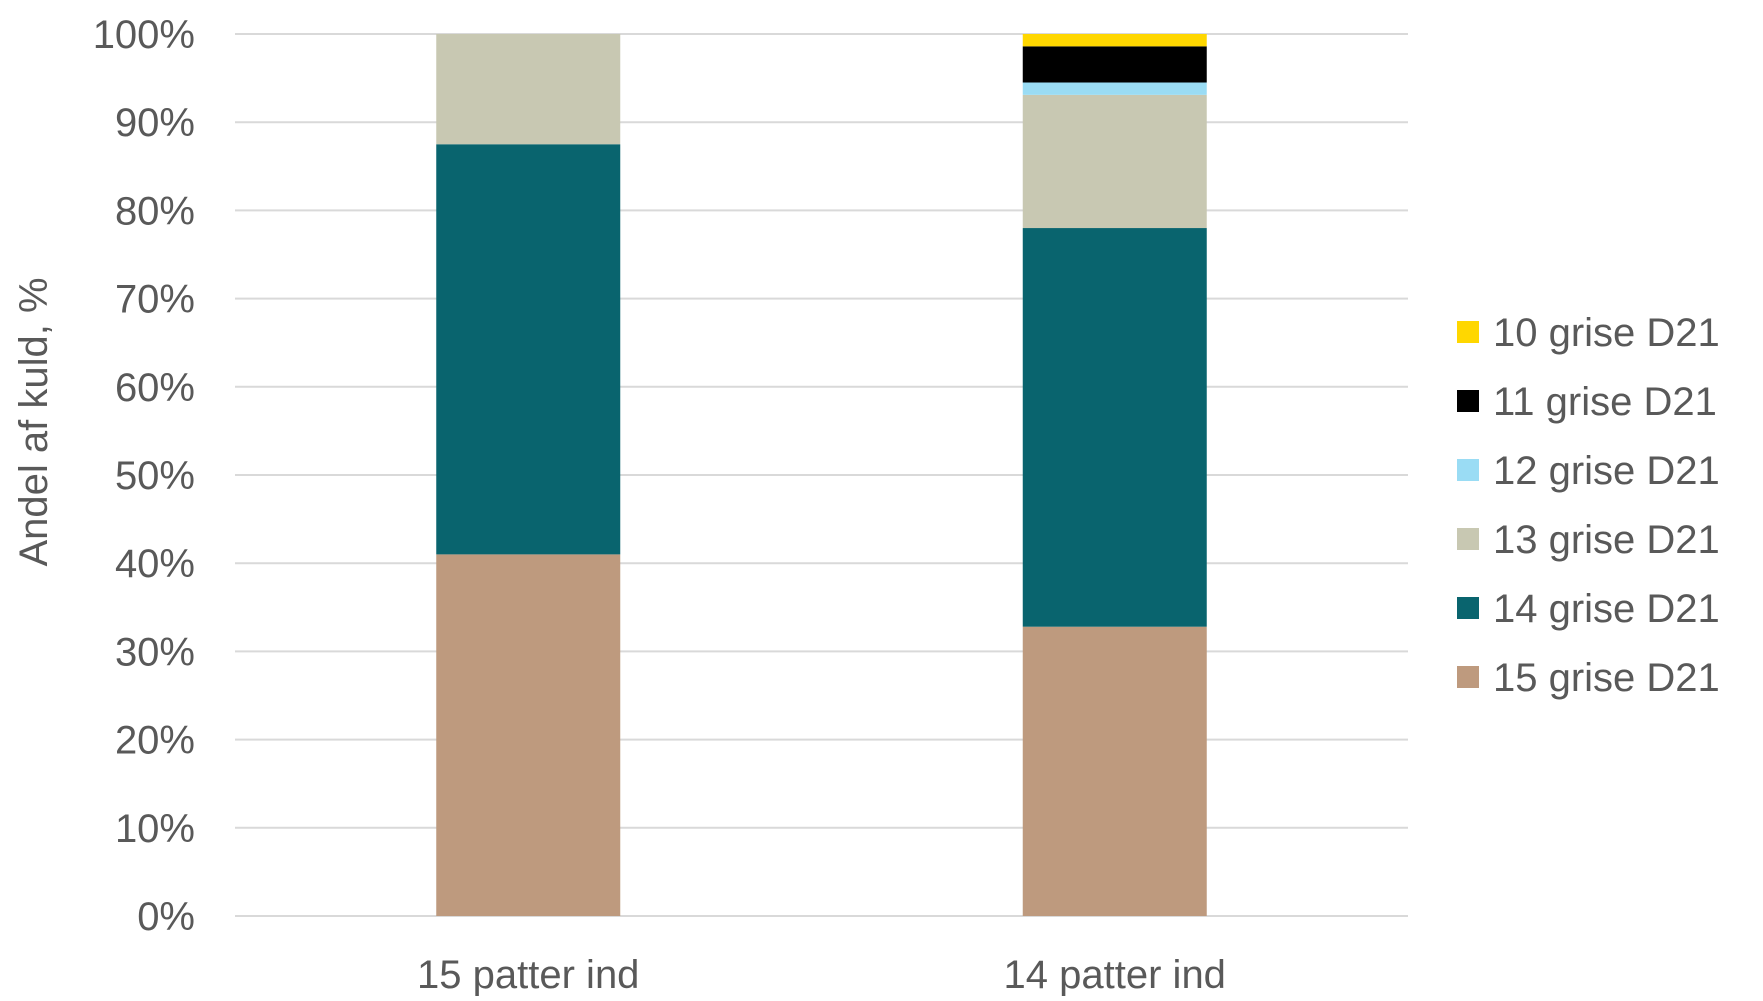 The image size is (1763, 1001). What do you see at coordinates (34, 421) in the screenshot?
I see `y-axis-title: Andel af kuld, %` at bounding box center [34, 421].